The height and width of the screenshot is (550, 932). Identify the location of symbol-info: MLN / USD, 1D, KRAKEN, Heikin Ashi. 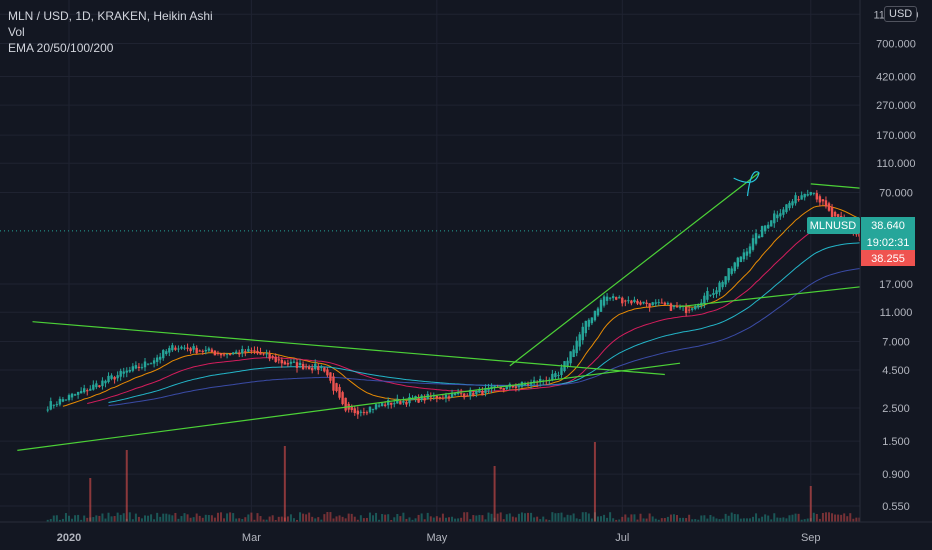
(110, 16).